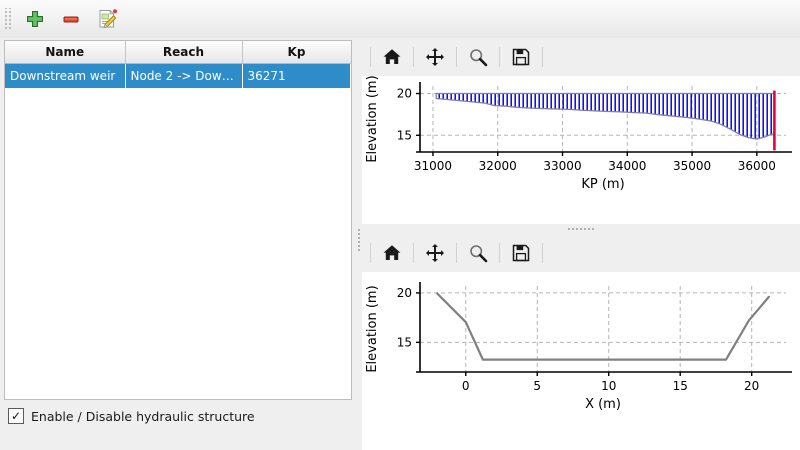 Image resolution: width=800 pixels, height=450 pixels. I want to click on cross-section-plot-toolbar, so click(581, 253).